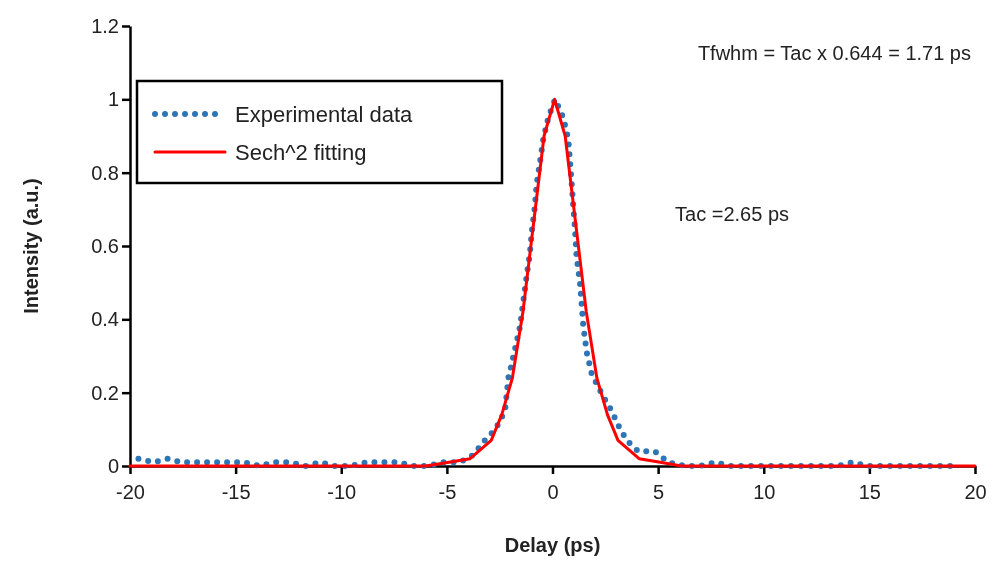  Describe the element at coordinates (105, 245) in the screenshot. I see `y-tick-label: 0.6` at that location.